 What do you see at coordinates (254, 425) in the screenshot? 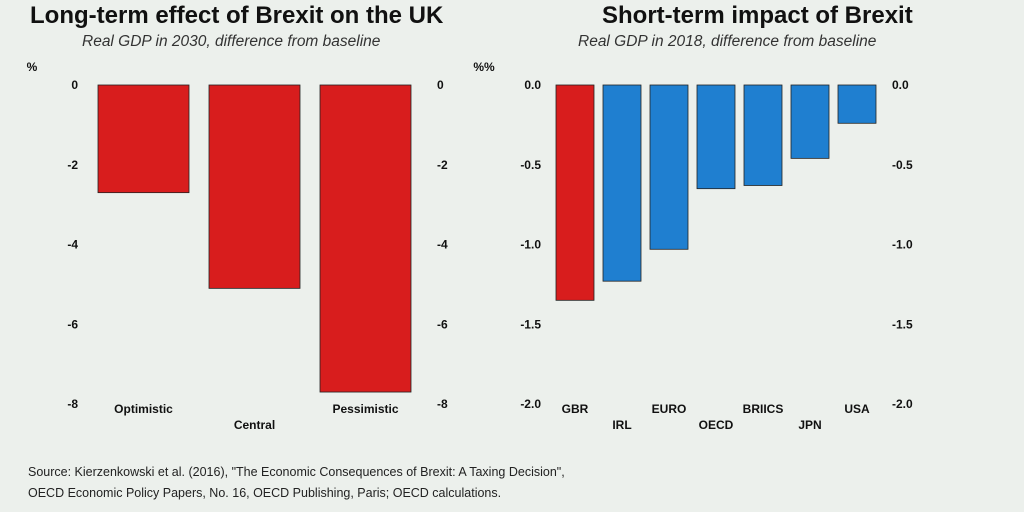
I see `left-category-label: Central` at bounding box center [254, 425].